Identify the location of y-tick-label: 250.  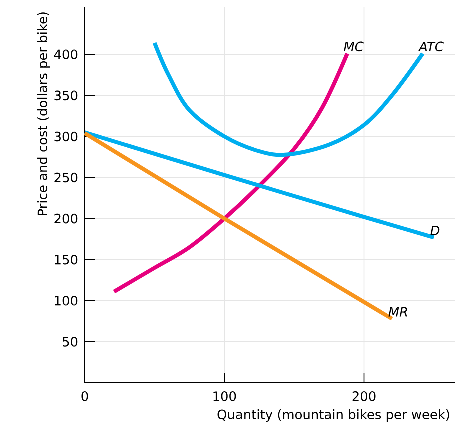
(66, 177).